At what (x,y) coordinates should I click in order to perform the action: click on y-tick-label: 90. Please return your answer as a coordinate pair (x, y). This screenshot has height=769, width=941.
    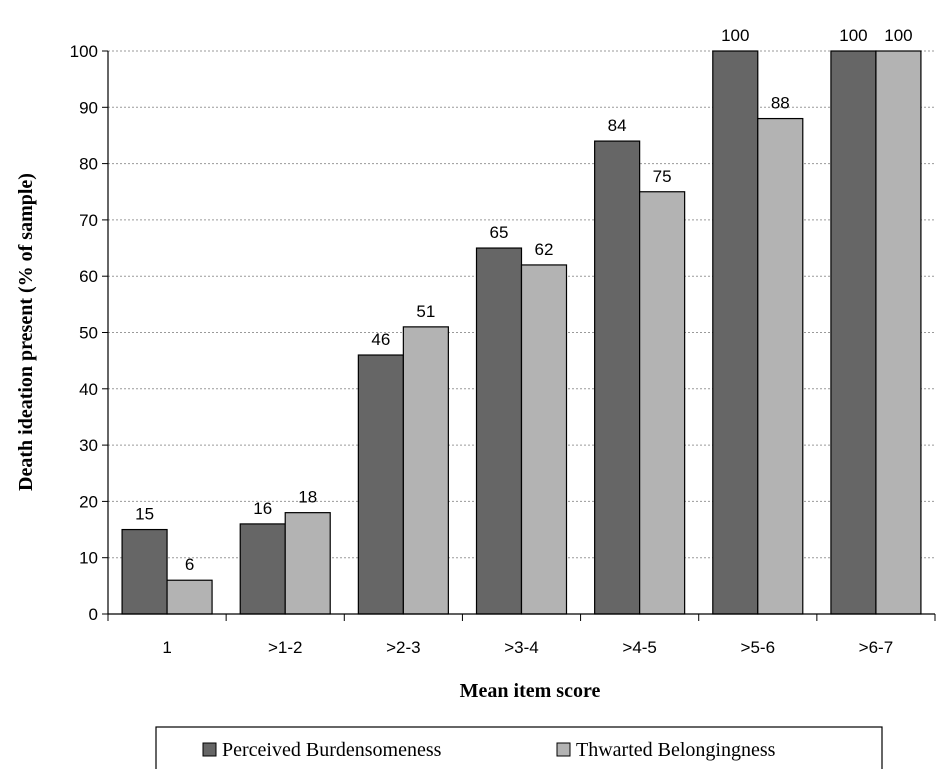
    Looking at the image, I should click on (88, 107).